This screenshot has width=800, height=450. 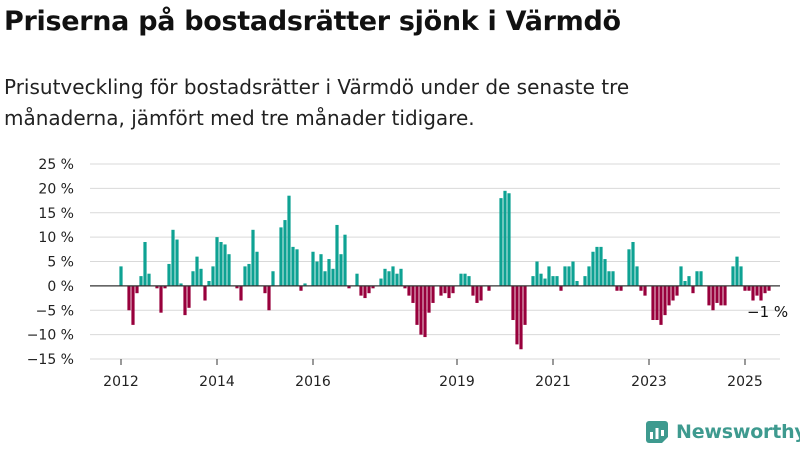 What do you see at coordinates (121, 382) in the screenshot?
I see `x-tick-label: 2012` at bounding box center [121, 382].